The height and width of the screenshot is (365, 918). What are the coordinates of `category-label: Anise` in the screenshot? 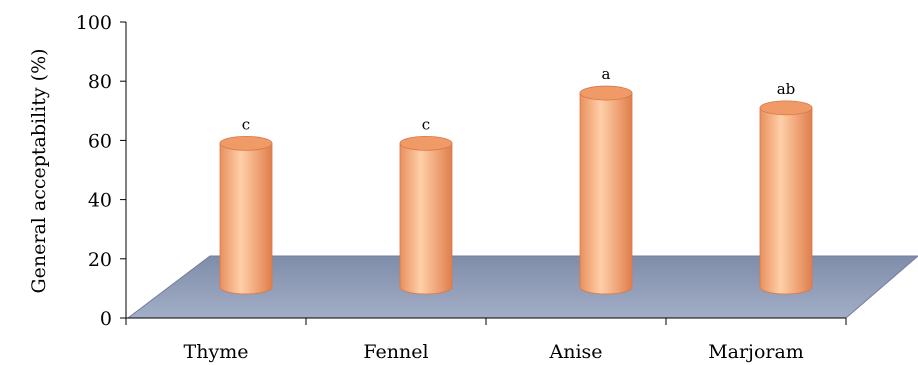 It's located at (575, 352).